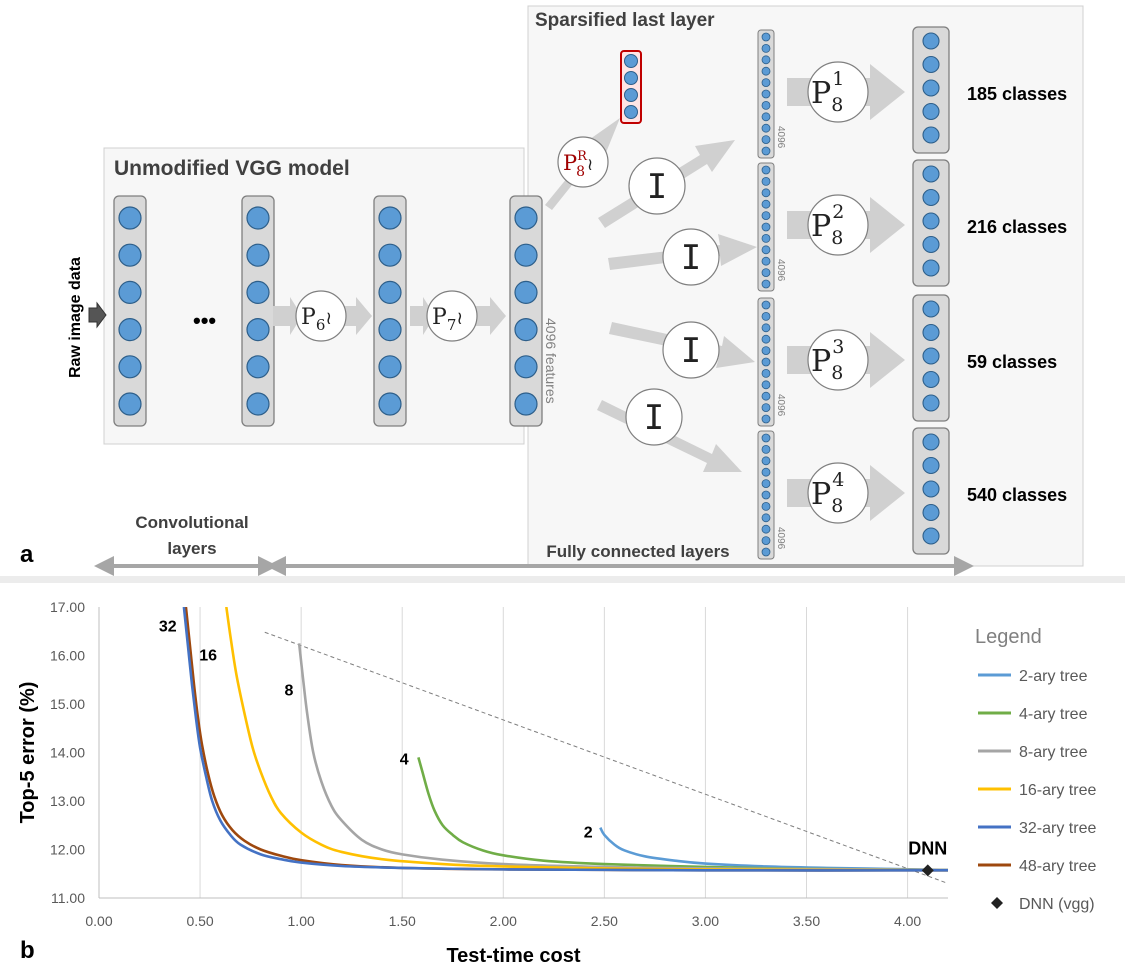  Describe the element at coordinates (208, 655) in the screenshot. I see `series-end-label: 16` at that location.